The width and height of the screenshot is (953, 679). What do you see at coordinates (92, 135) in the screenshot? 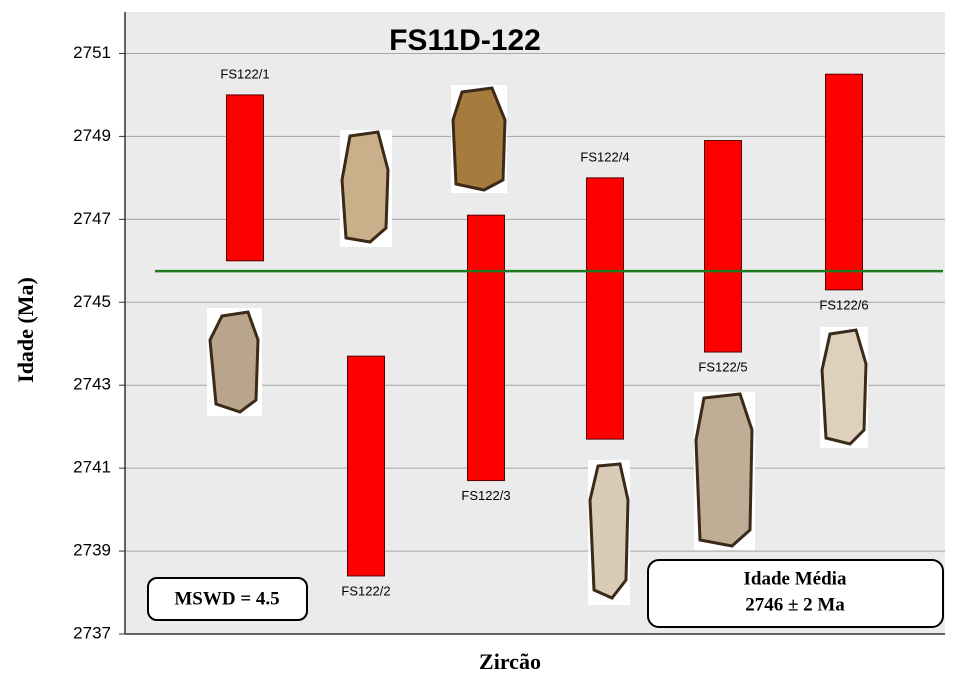
I see `y-tick-label: 2749` at bounding box center [92, 135].